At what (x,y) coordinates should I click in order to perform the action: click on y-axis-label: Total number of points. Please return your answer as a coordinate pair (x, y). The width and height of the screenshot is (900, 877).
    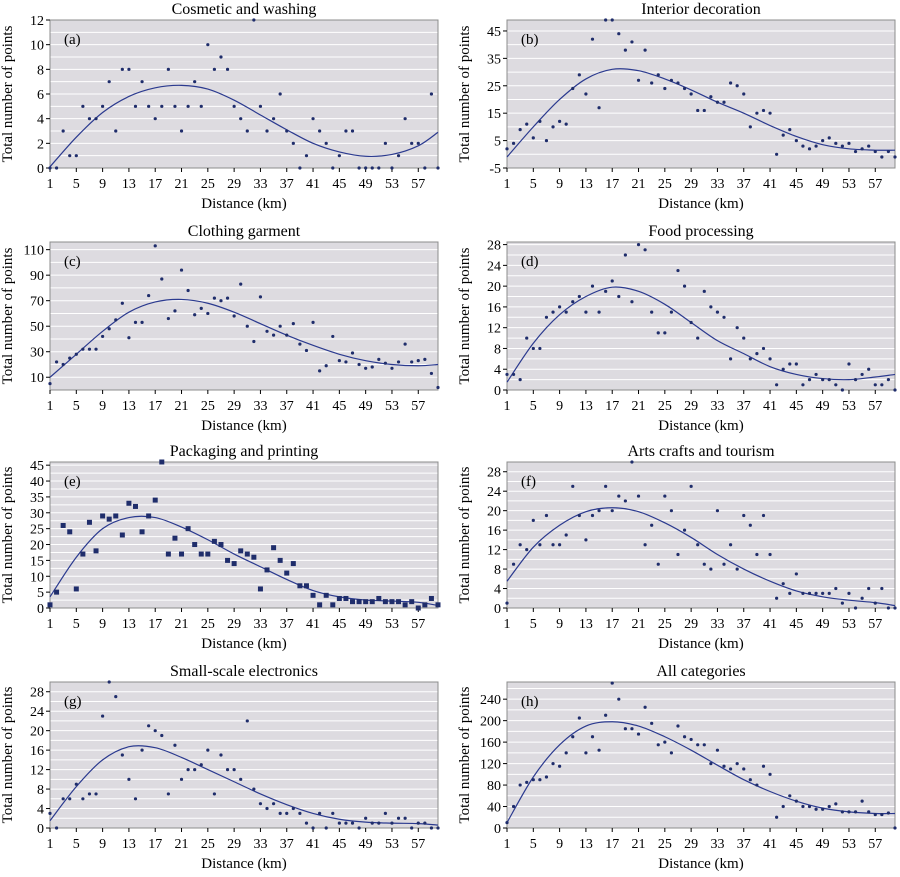
    Looking at the image, I should click on (8, 93).